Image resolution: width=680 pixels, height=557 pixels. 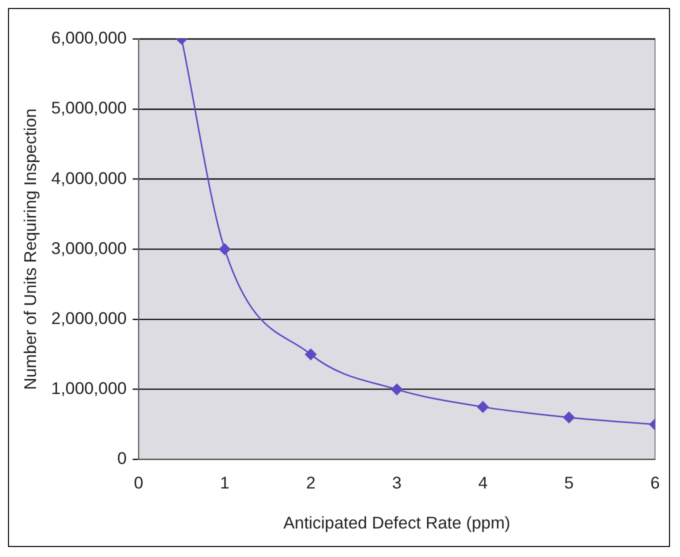 What do you see at coordinates (89, 38) in the screenshot?
I see `y-tick-label: 6,000,000` at bounding box center [89, 38].